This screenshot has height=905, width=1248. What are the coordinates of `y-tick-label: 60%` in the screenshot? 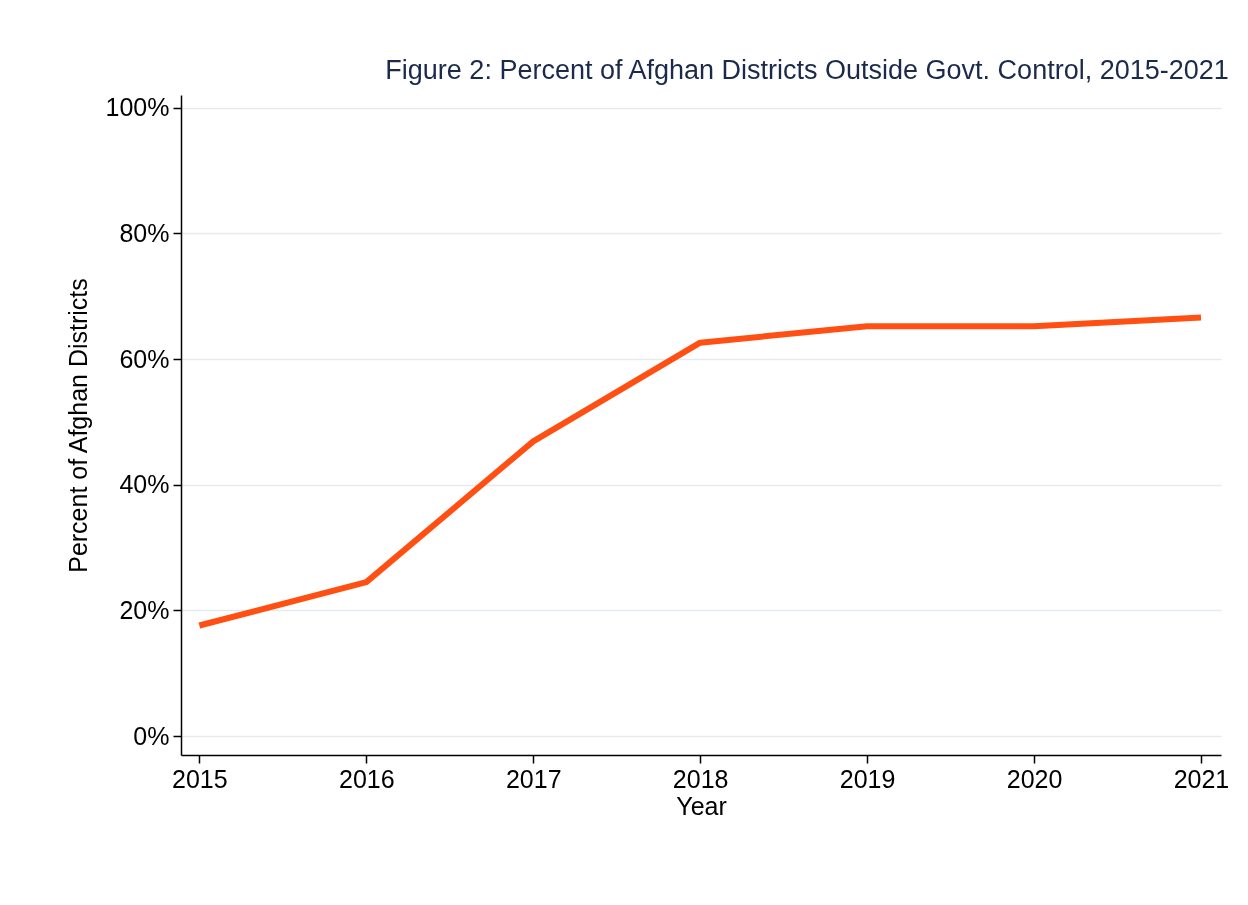 It's located at (144, 358).